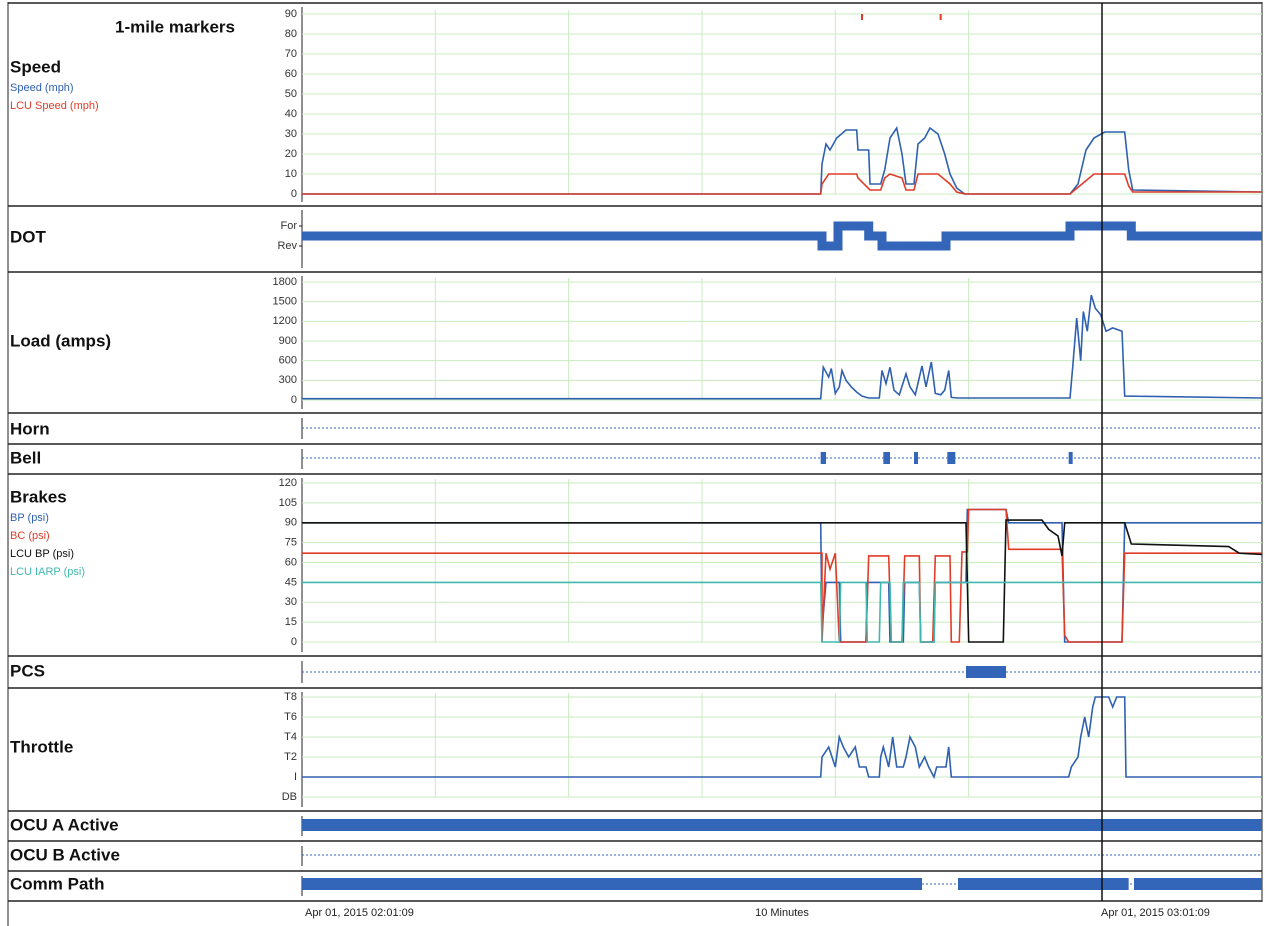  I want to click on state-bar, so click(782, 236).